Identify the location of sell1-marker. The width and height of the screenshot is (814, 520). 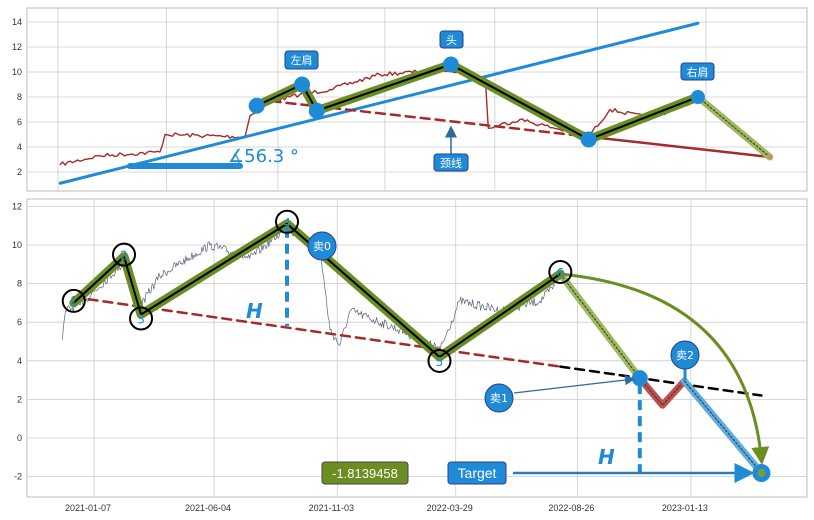
(499, 398).